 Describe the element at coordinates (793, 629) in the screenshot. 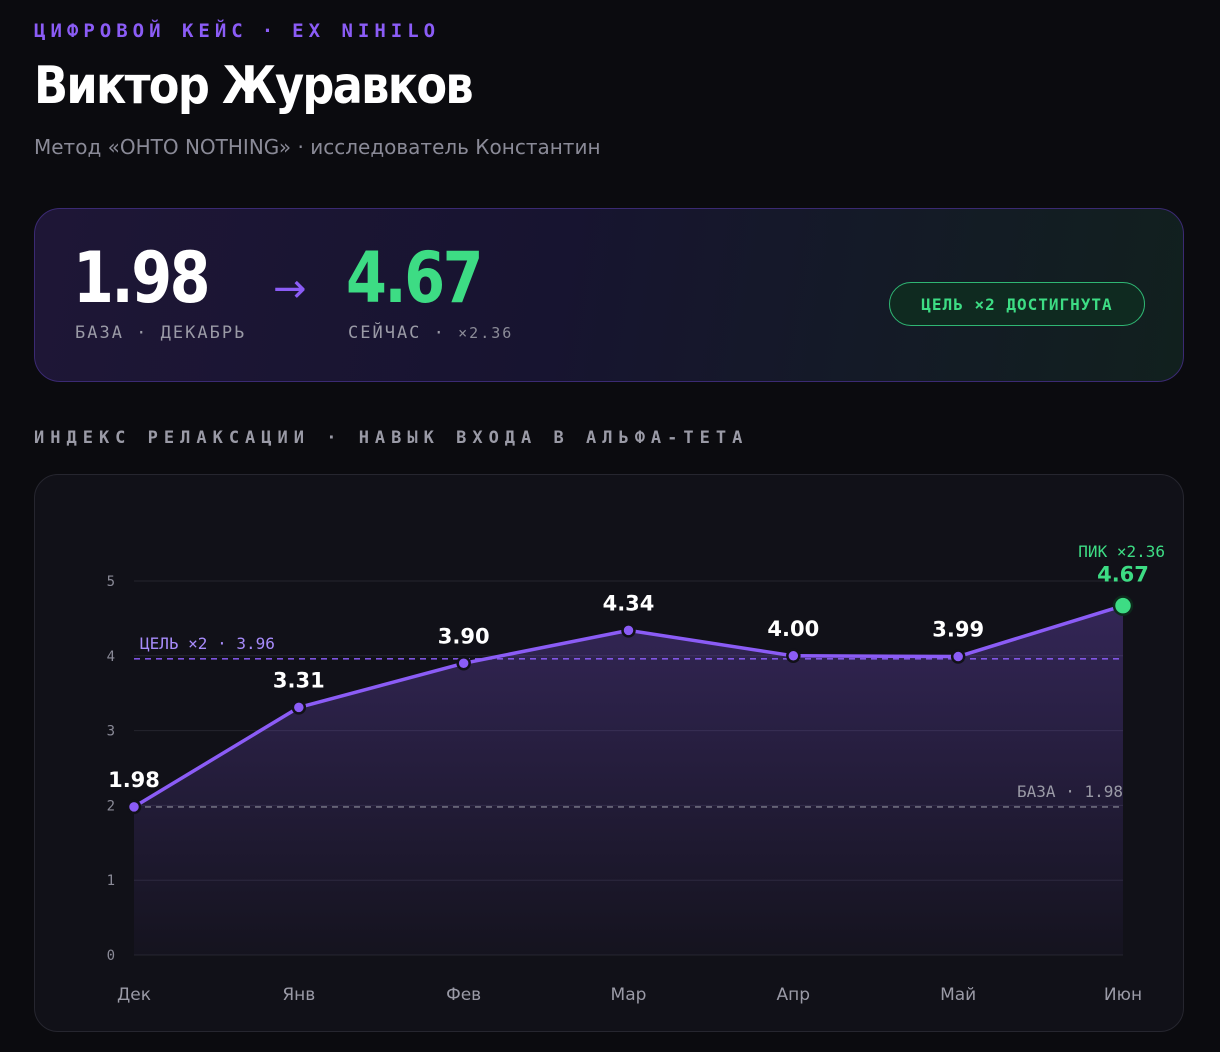

I see `data-label: 4.00` at that location.